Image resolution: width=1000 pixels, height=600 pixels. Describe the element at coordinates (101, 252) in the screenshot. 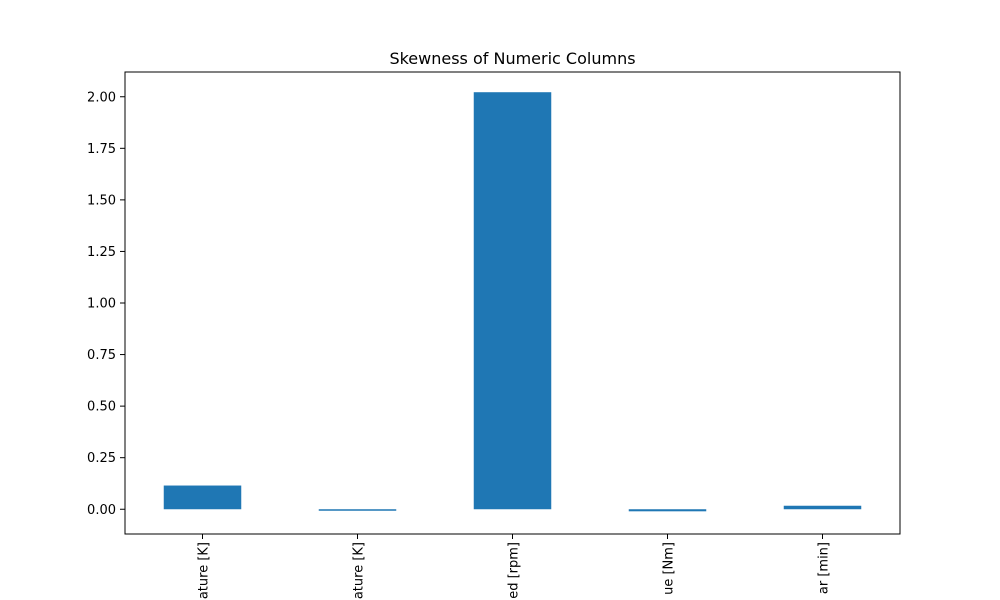

I see `y-tick-label: 1.25` at that location.